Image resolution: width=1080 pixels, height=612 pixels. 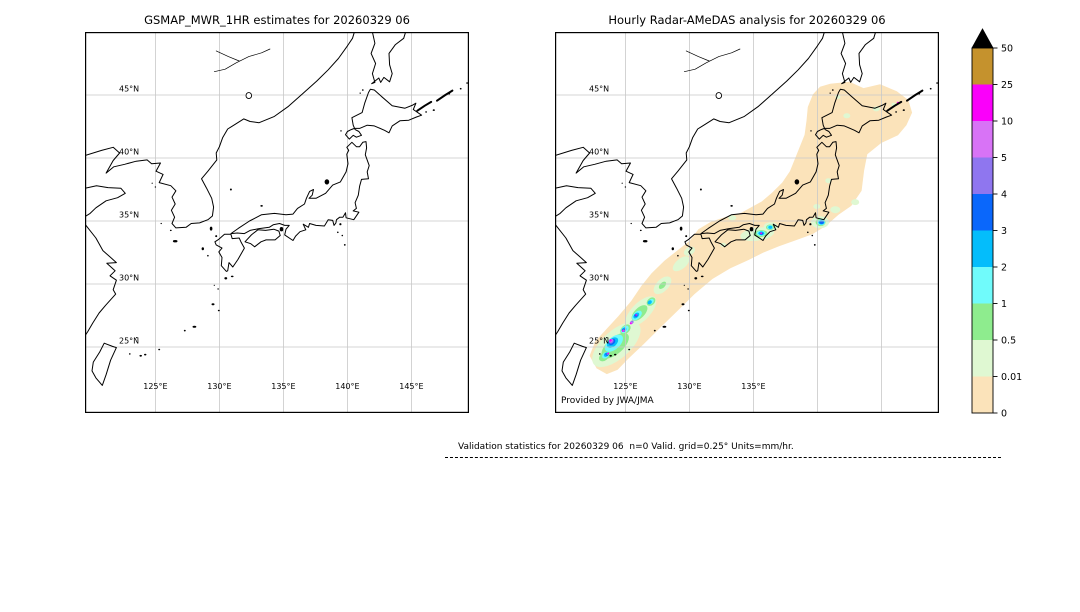 What do you see at coordinates (347, 386) in the screenshot?
I see `lon-tick-label: 140°E` at bounding box center [347, 386].